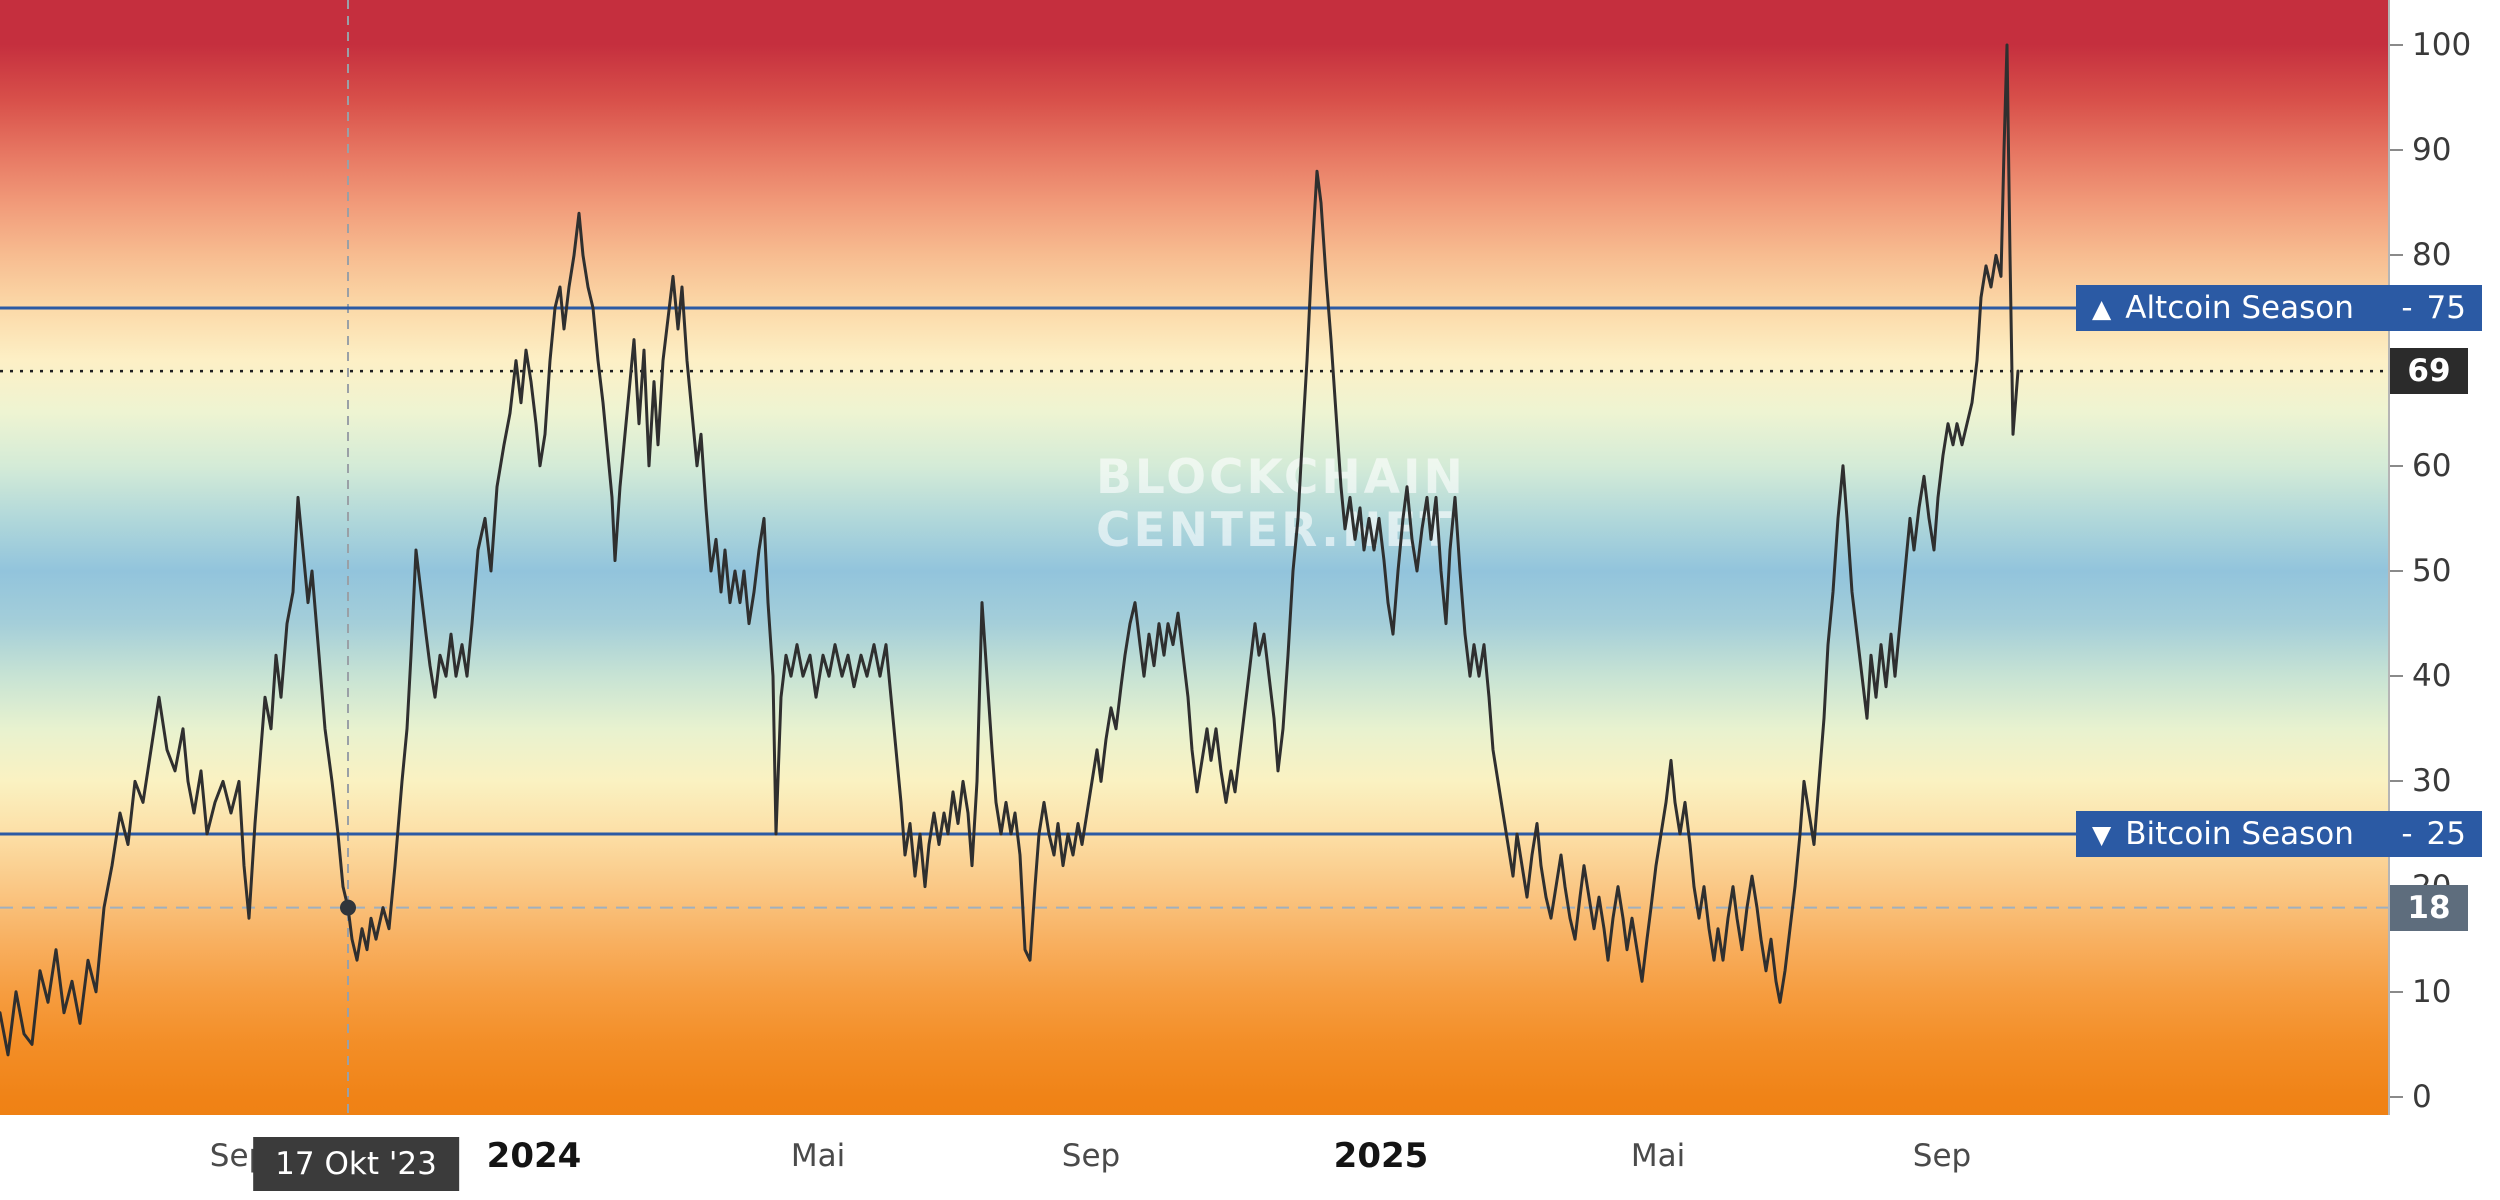 The height and width of the screenshot is (1200, 2500). What do you see at coordinates (2446, 308) in the screenshot?
I see `altcoin-season-threshold-value: 75` at bounding box center [2446, 308].